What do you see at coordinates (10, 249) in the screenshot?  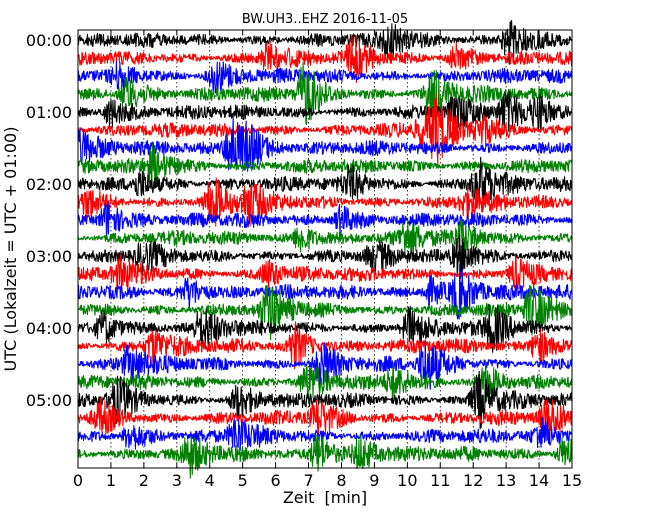 I see `y-axis-label: UTC (Lokalzeit = UTC + 01:00)` at bounding box center [10, 249].